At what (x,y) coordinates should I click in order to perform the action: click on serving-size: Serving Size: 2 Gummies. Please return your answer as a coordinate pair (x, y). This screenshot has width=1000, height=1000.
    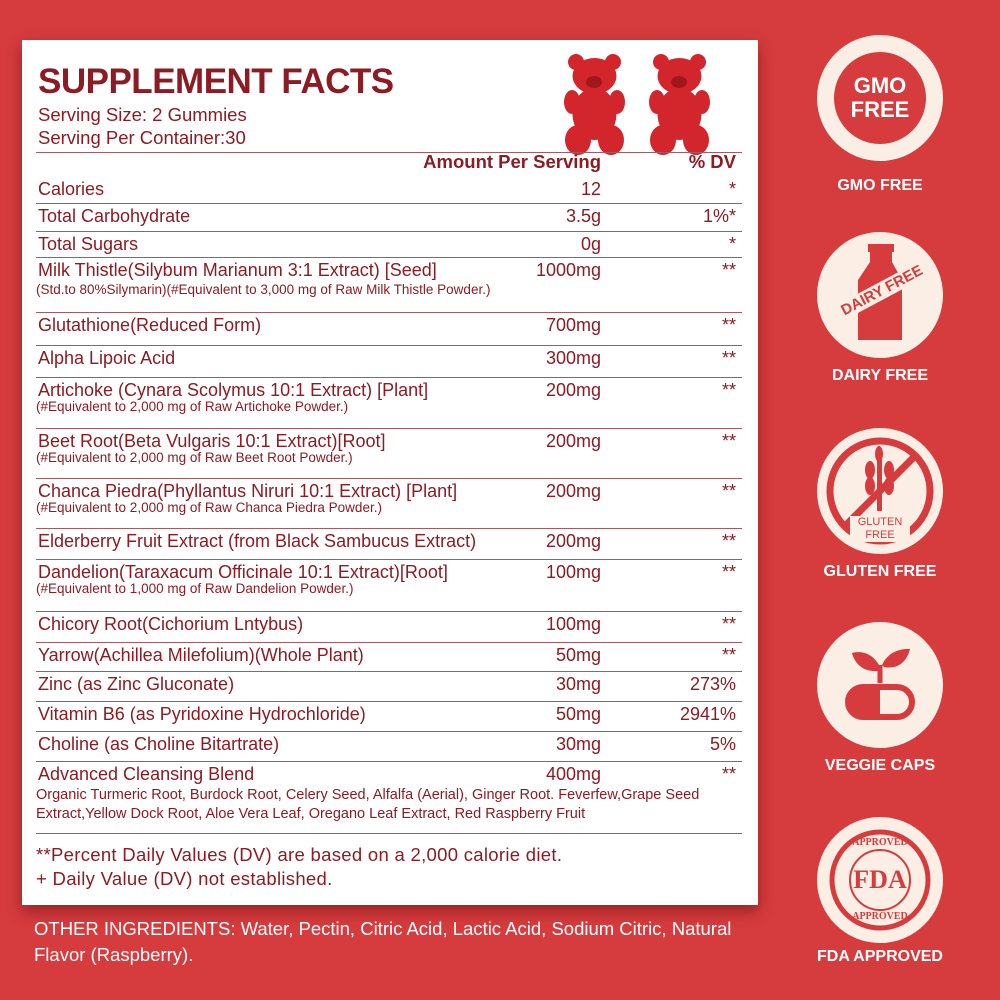
    Looking at the image, I should click on (142, 114).